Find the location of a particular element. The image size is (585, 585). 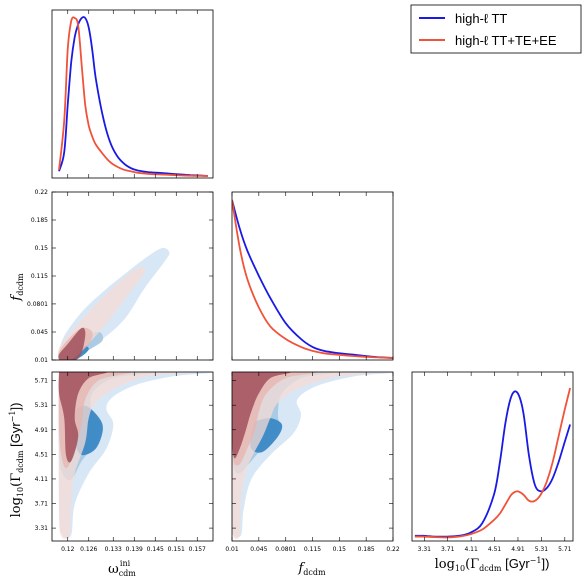

marginal-omega_cdm_ini-tt-line is located at coordinates (133, 96).